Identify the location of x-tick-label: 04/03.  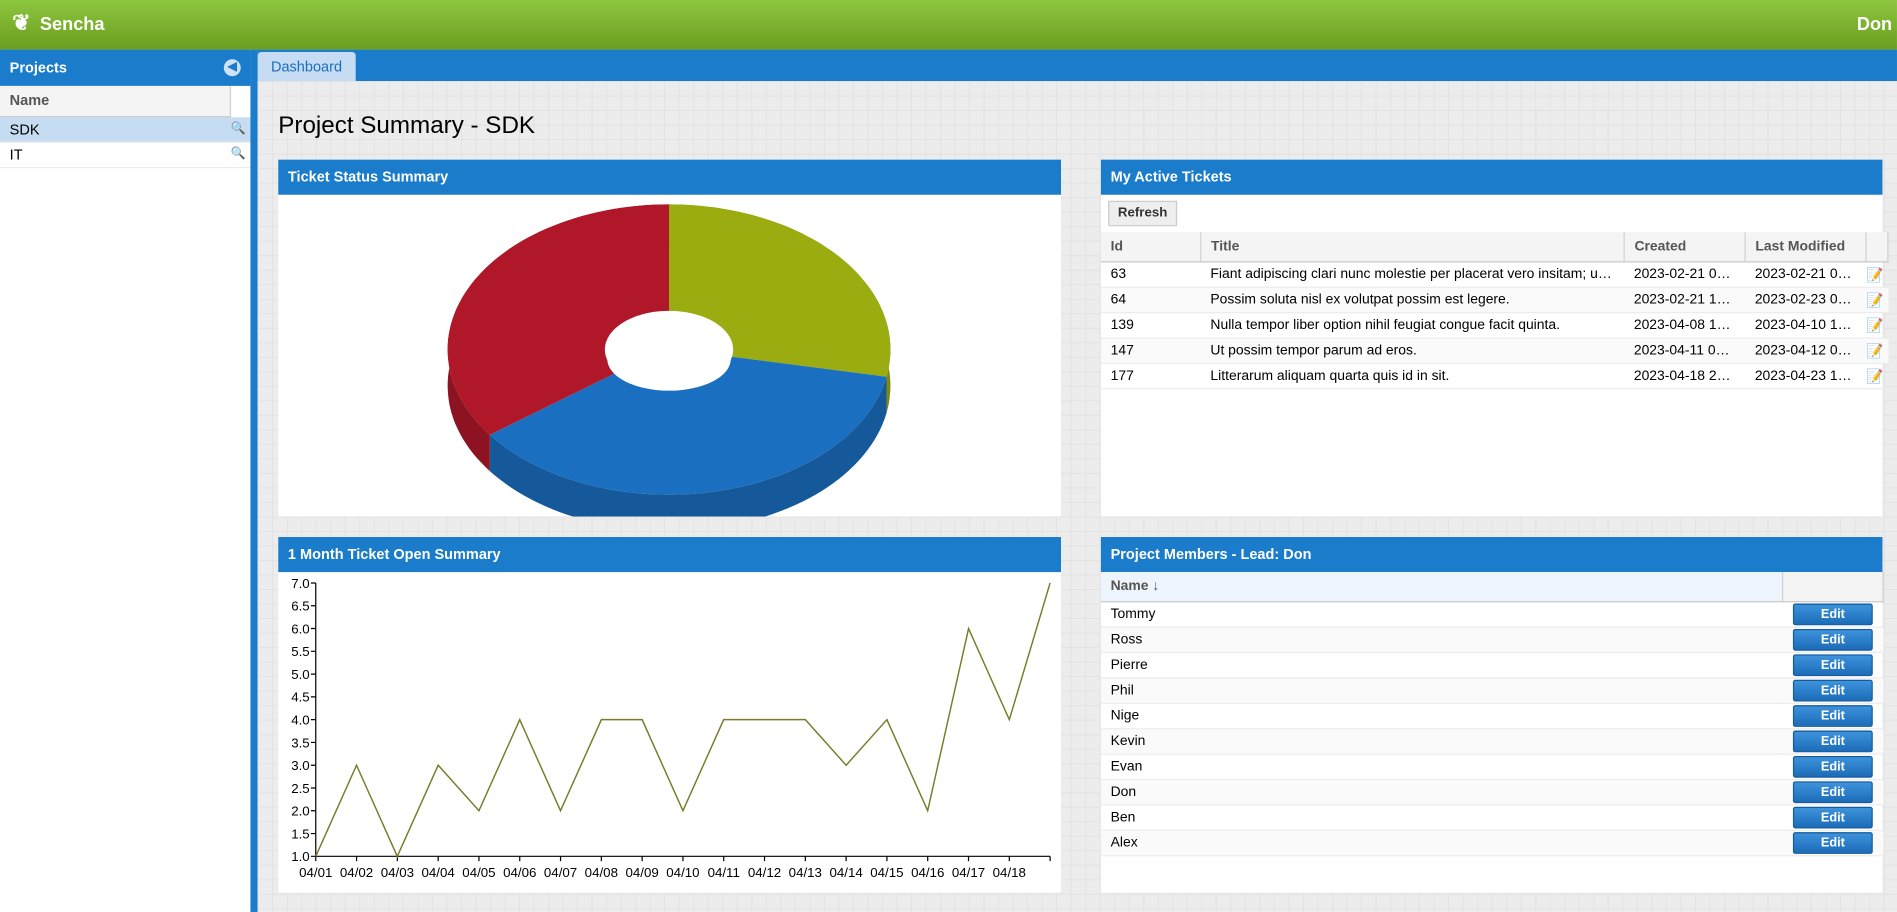
(397, 872).